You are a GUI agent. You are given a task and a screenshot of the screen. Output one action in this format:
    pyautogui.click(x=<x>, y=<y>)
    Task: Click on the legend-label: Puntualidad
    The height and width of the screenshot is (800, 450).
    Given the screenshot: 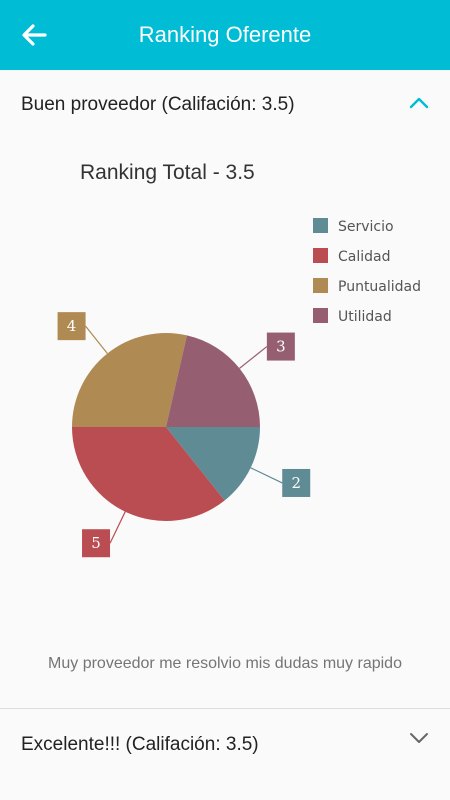 What is the action you would take?
    pyautogui.click(x=379, y=287)
    